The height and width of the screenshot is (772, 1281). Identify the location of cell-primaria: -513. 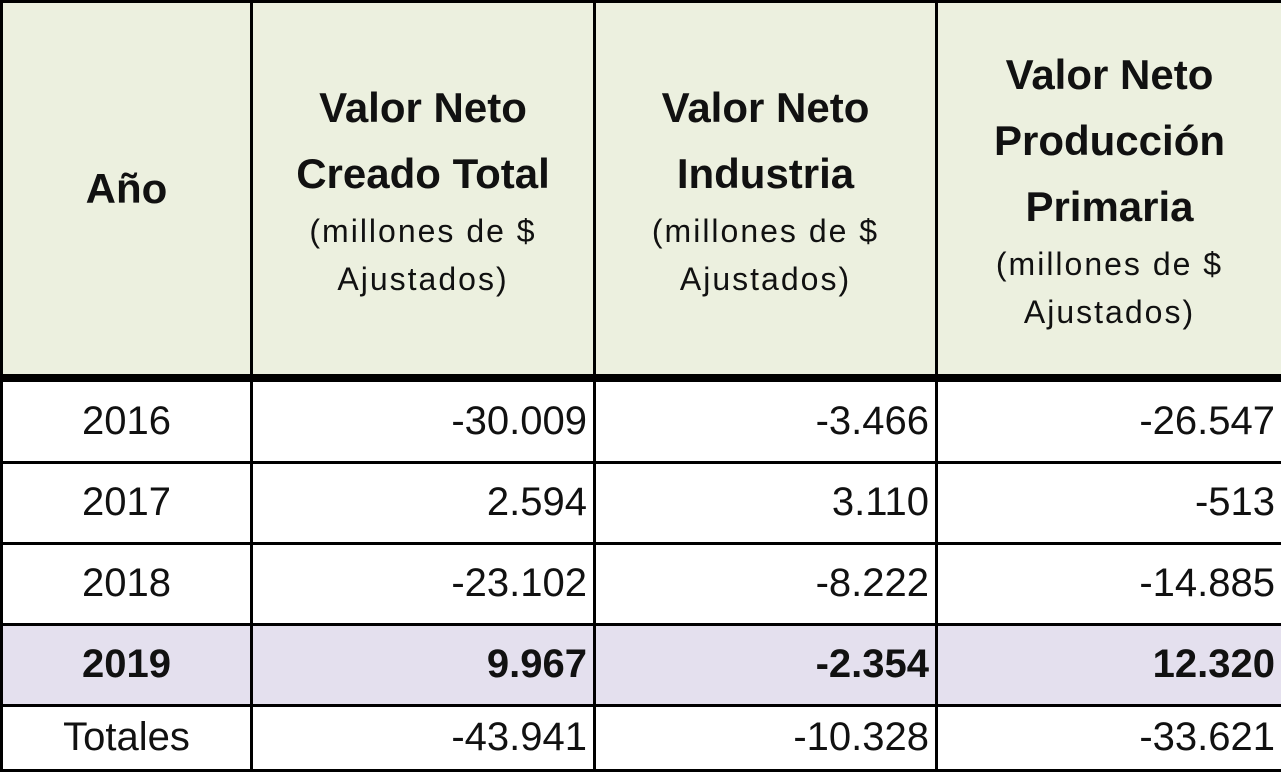
(1108, 502).